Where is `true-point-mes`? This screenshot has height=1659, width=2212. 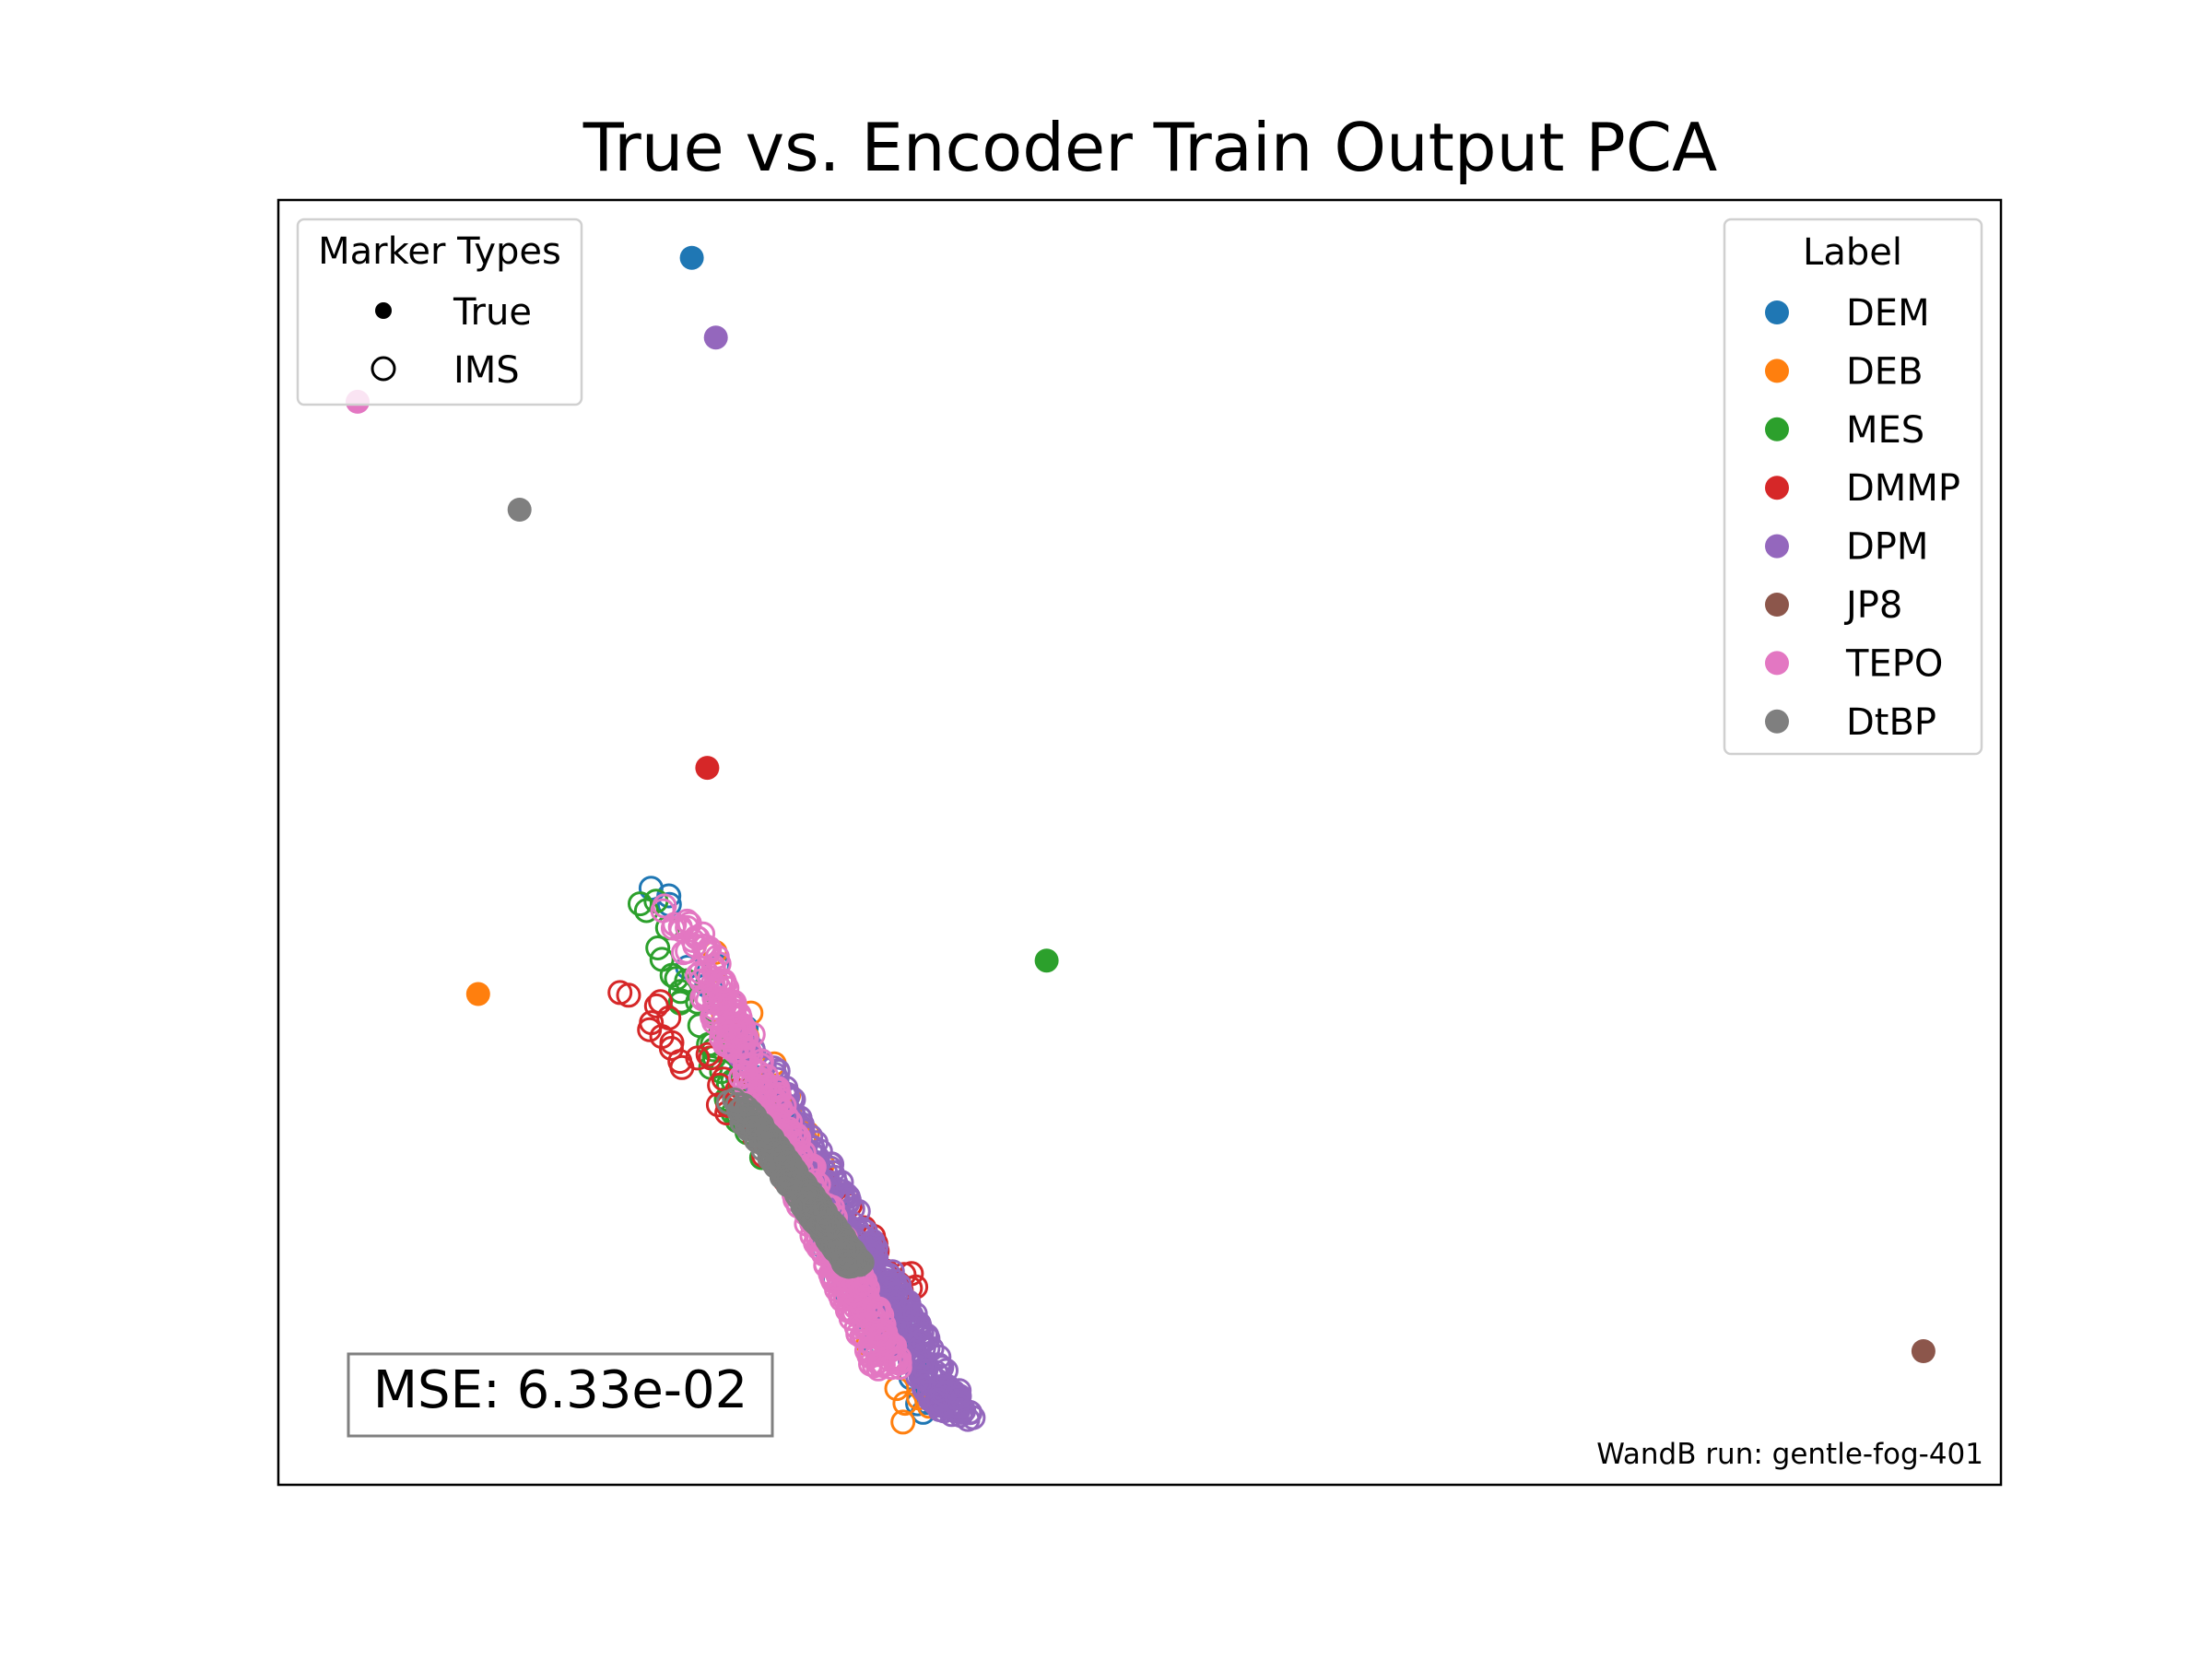 true-point-mes is located at coordinates (1046, 960).